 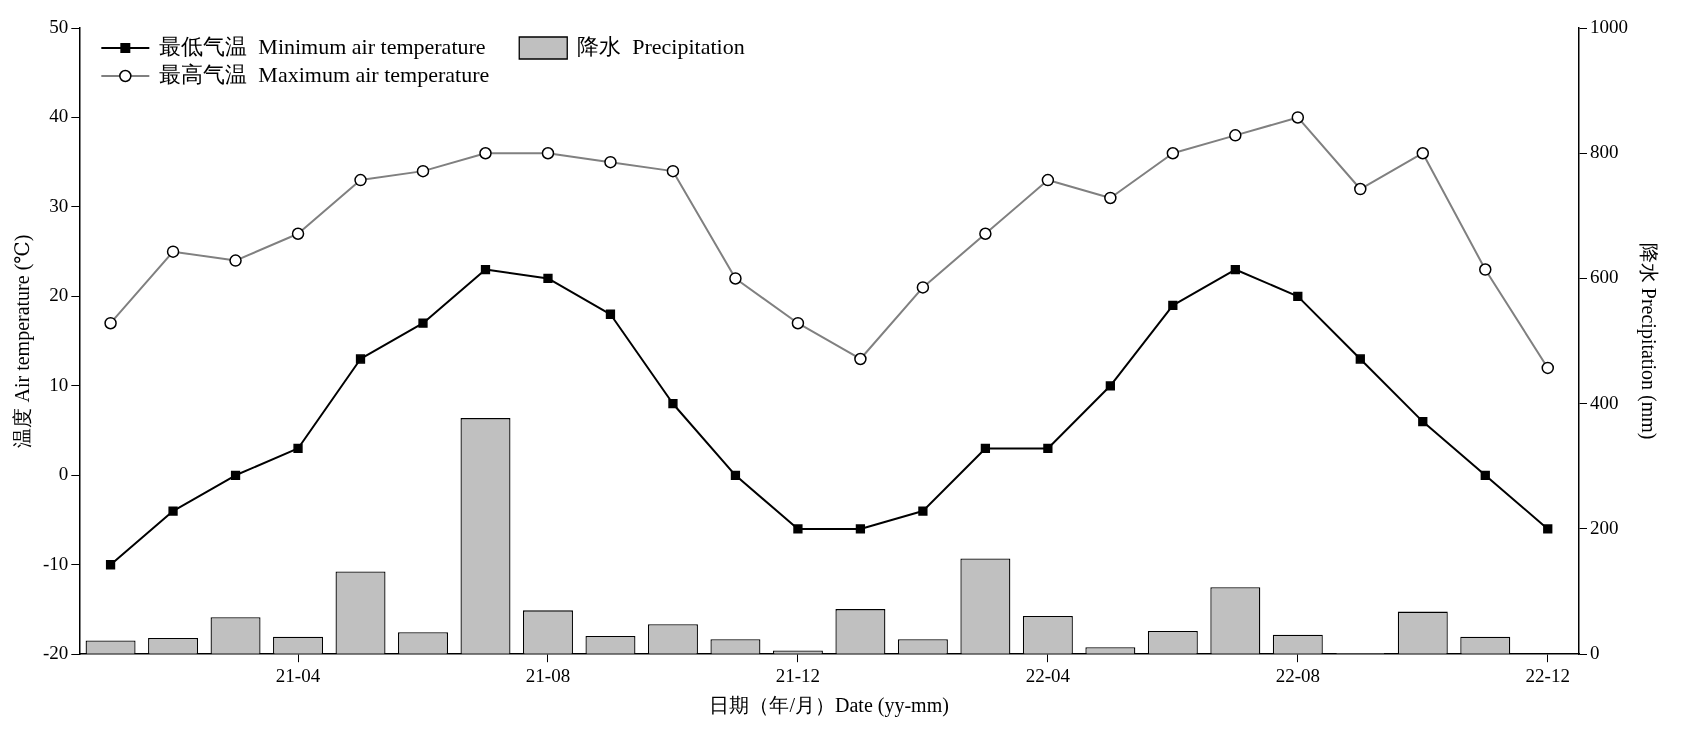 What do you see at coordinates (59, 295) in the screenshot?
I see `y-tick-label: 20` at bounding box center [59, 295].